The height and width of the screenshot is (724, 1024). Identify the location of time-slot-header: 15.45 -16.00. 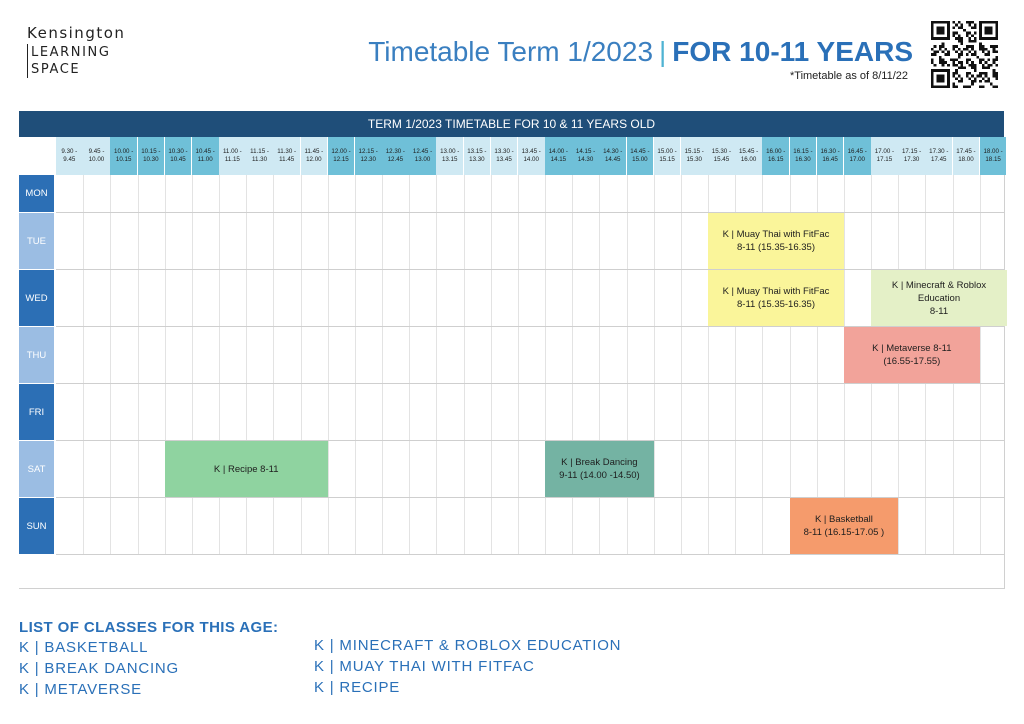
(749, 156).